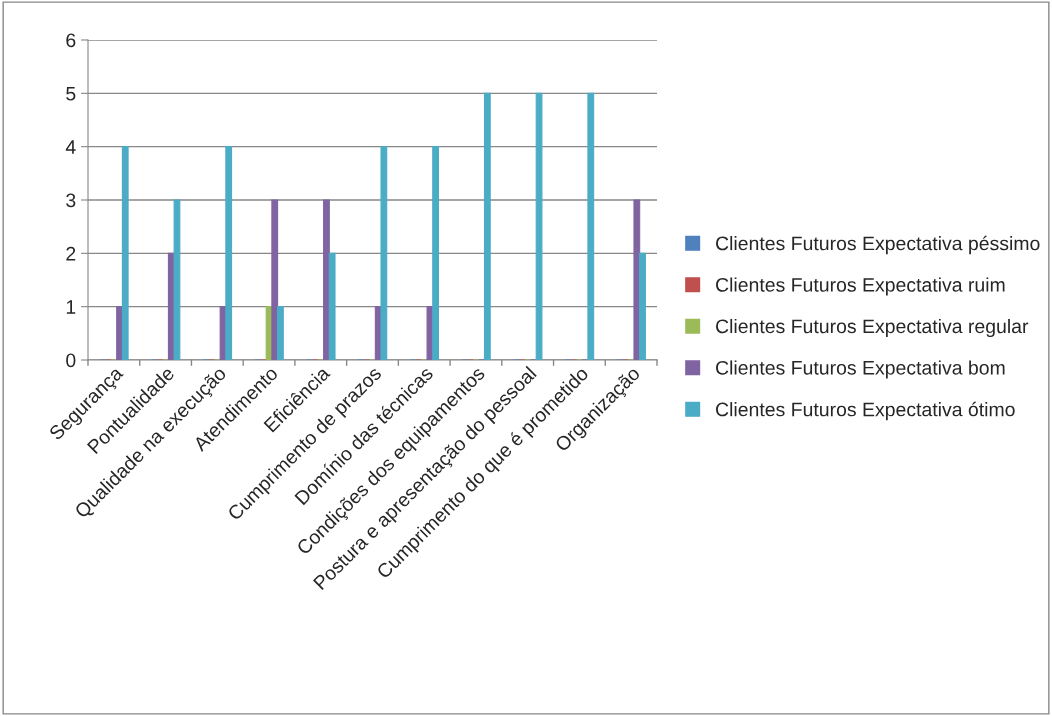  What do you see at coordinates (872, 328) in the screenshot?
I see `legend-label: Clientes Futuros Expectativa regular` at bounding box center [872, 328].